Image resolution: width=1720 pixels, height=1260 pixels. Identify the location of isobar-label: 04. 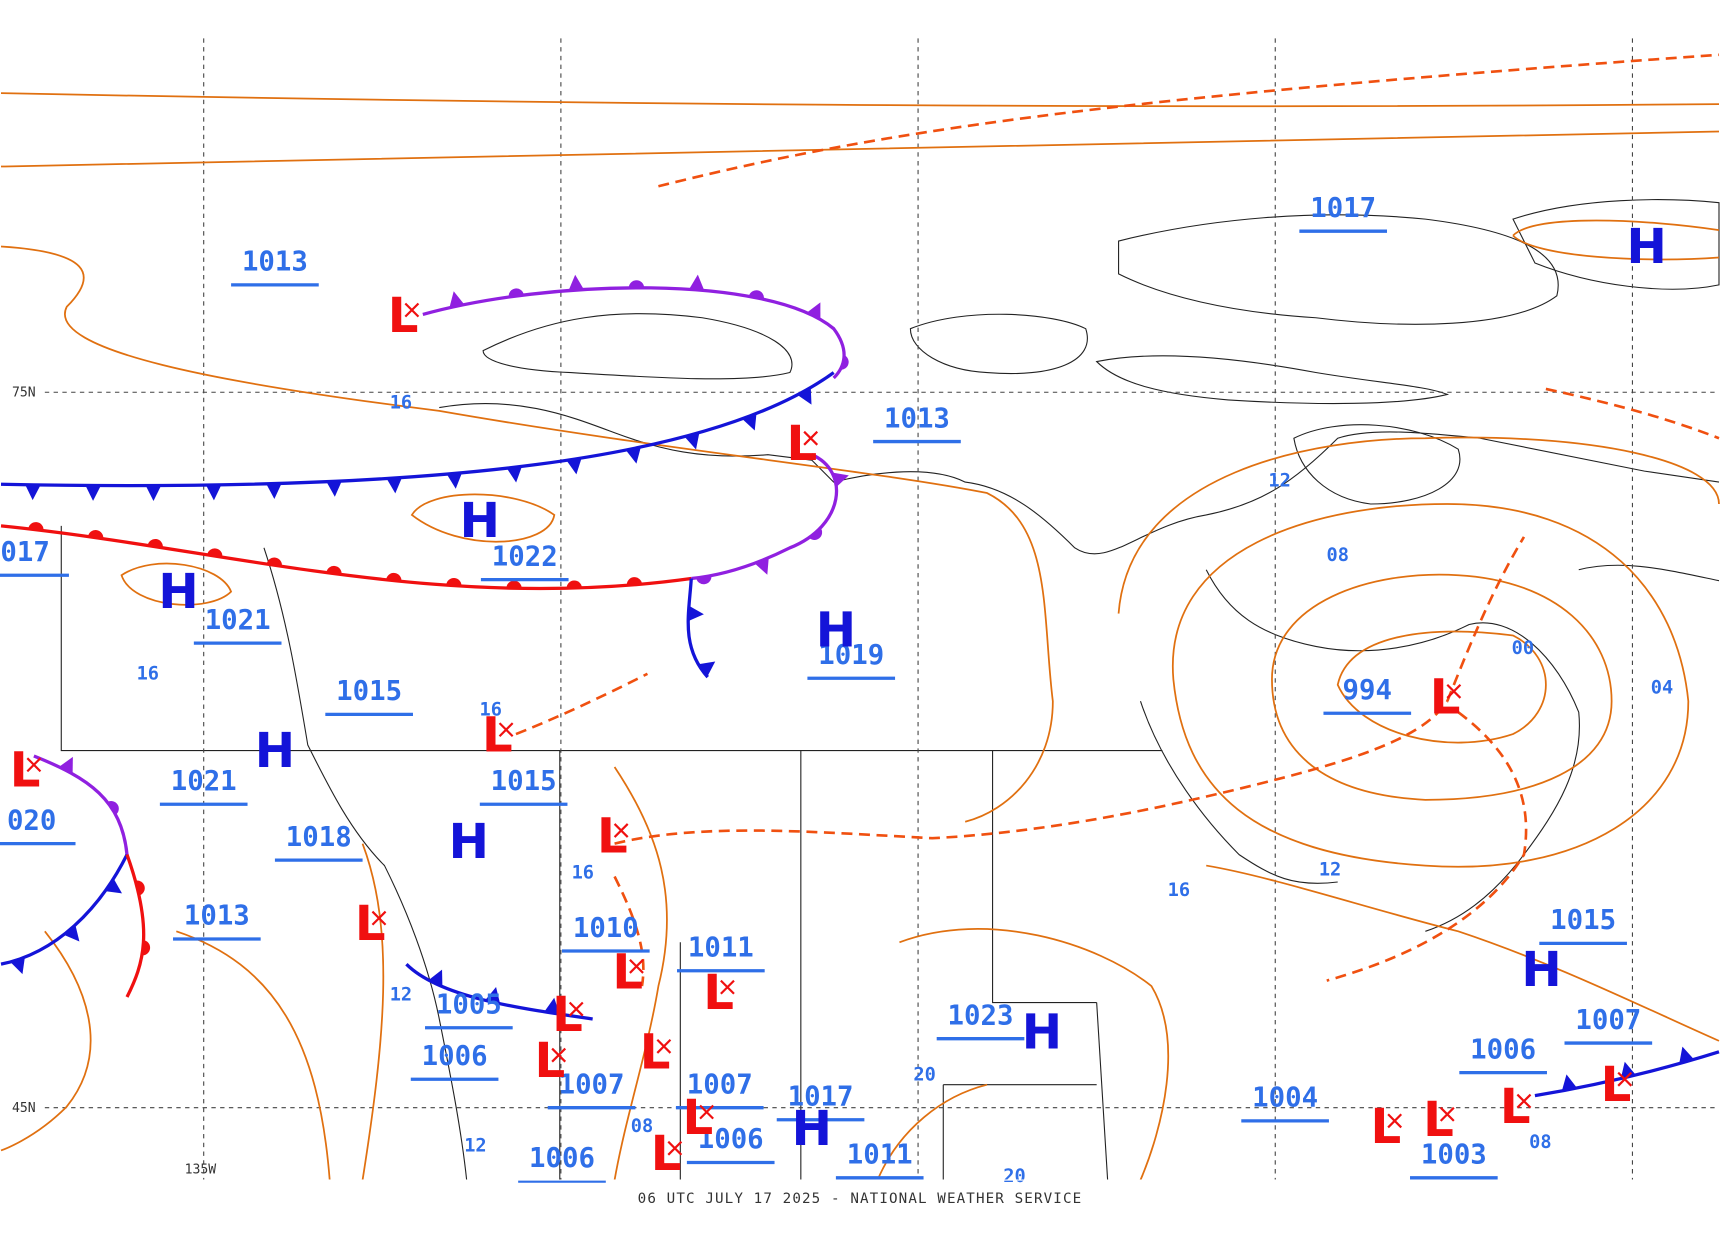
(1662, 688).